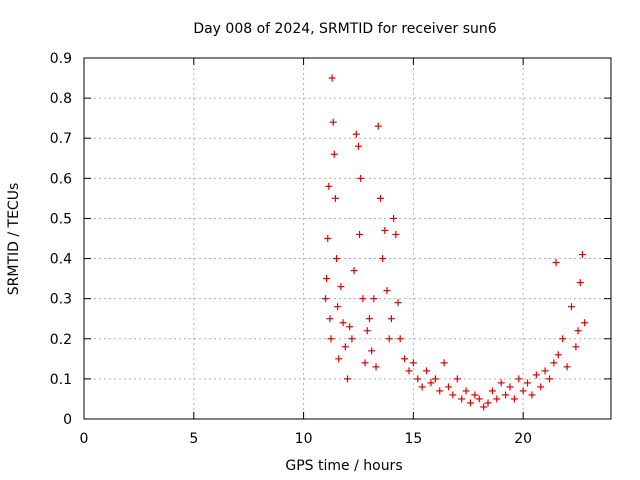  I want to click on y-tick-label: 0.2, so click(61, 340).